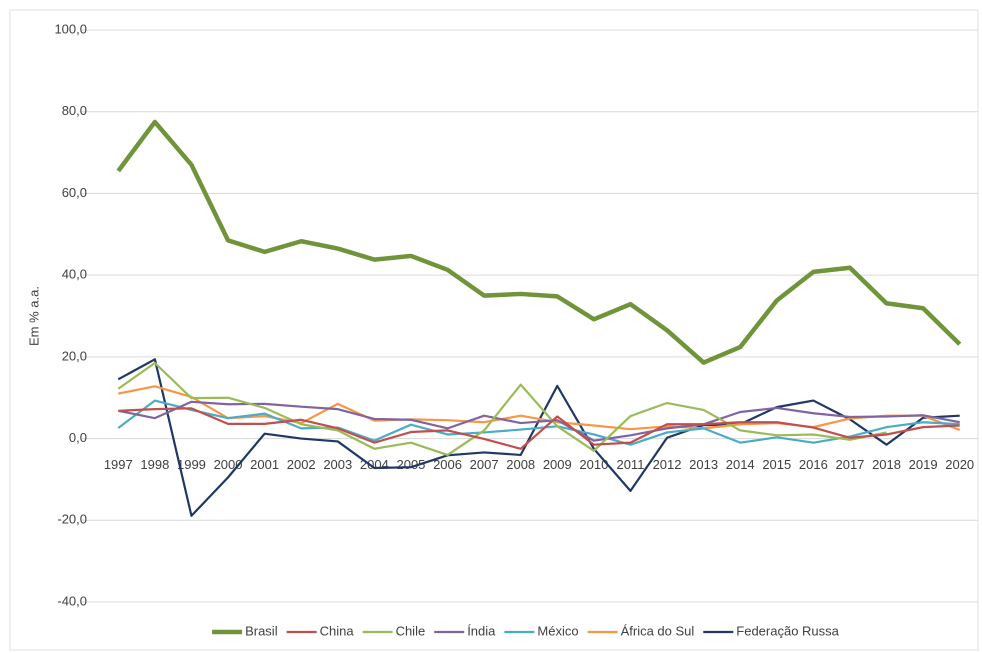  I want to click on x-tick-label: 2003, so click(337, 464).